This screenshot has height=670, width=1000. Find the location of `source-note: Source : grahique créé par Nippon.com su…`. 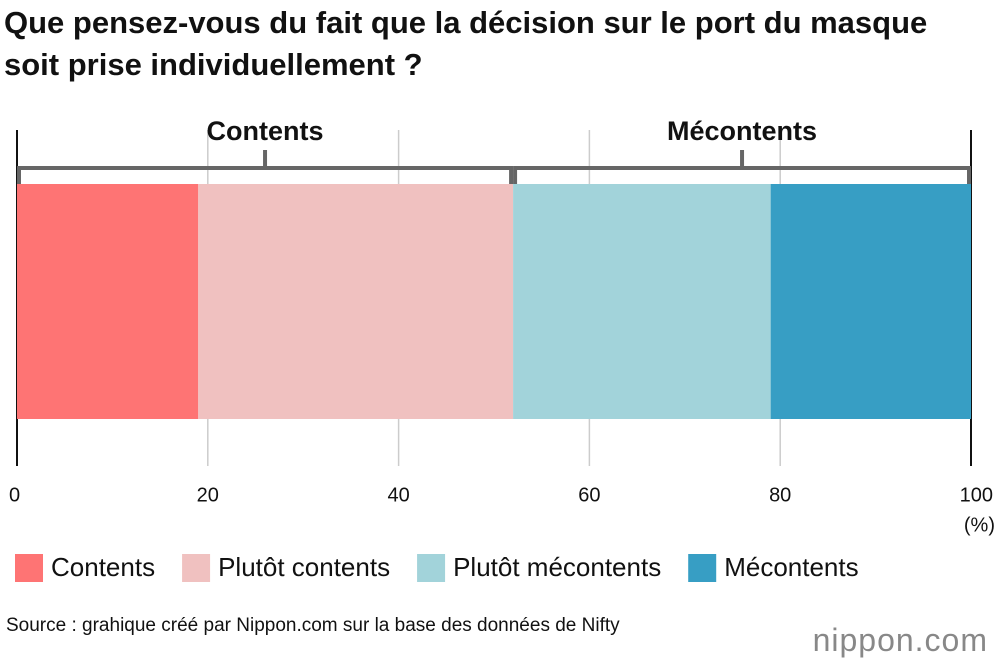

source-note: Source : grahique créé par Nippon.com su… is located at coordinates (313, 625).